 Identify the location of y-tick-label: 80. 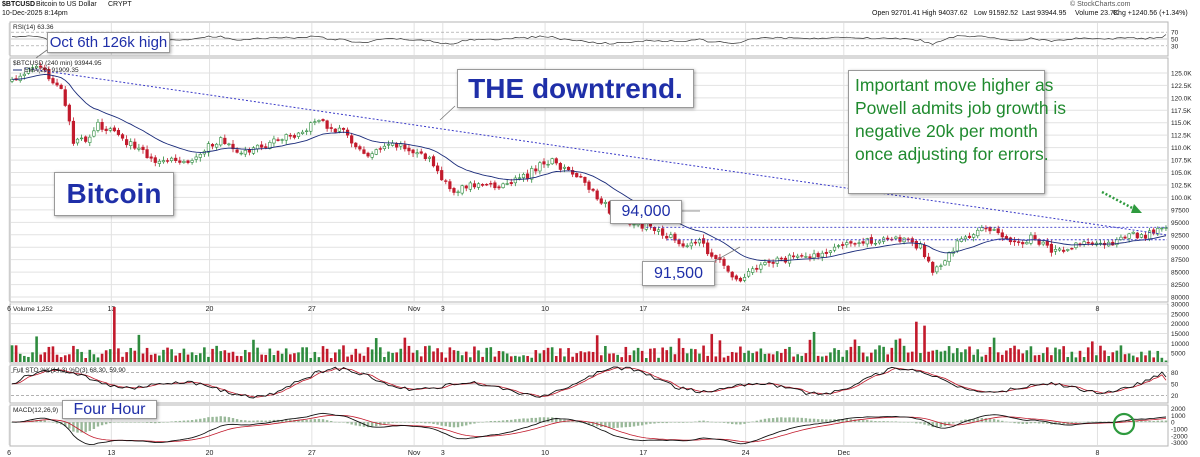
(1175, 373).